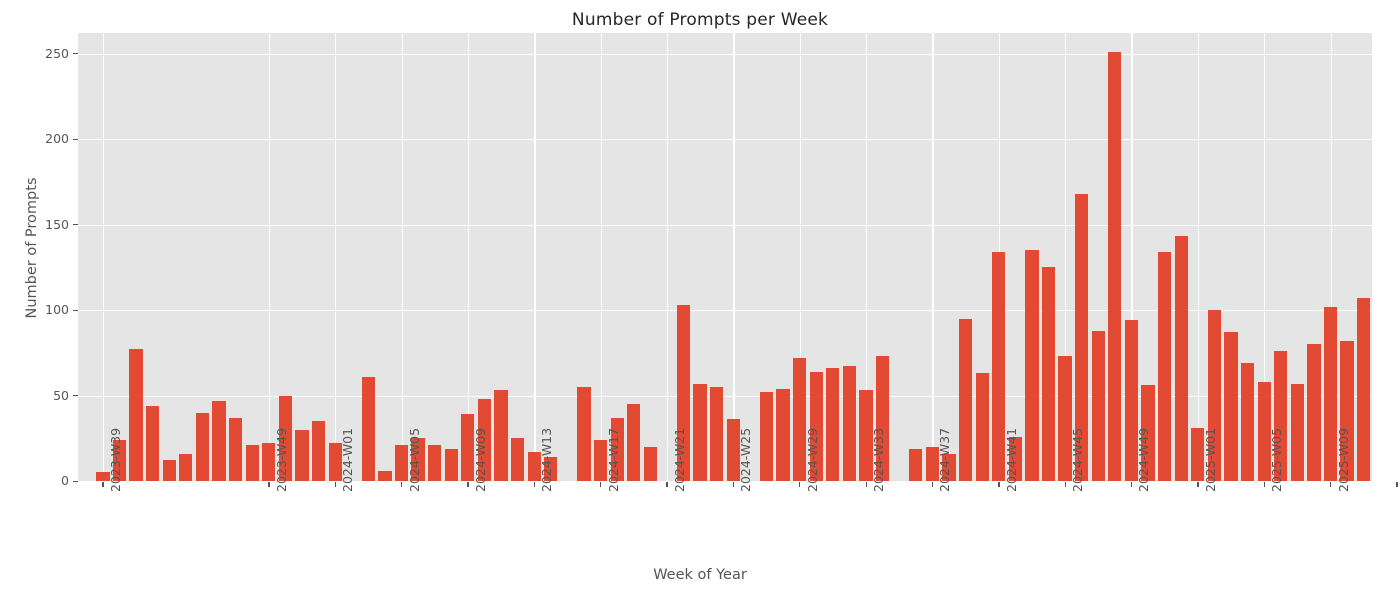 Image resolution: width=1400 pixels, height=600 pixels. Describe the element at coordinates (57, 224) in the screenshot. I see `y-tick-label: 150` at that location.